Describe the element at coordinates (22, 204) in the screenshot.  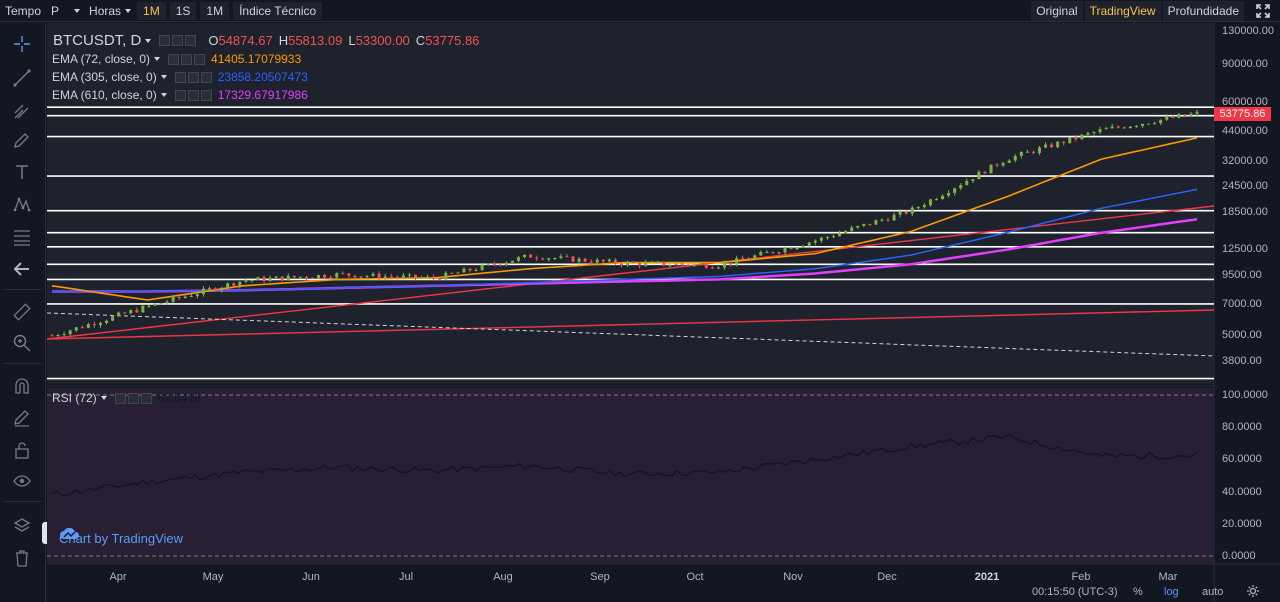
I see `pattern-icon` at that location.